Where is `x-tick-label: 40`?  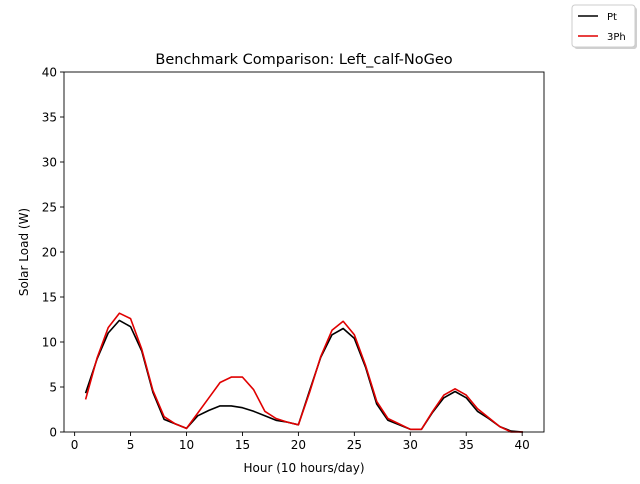
x-tick-label: 40 is located at coordinates (522, 445).